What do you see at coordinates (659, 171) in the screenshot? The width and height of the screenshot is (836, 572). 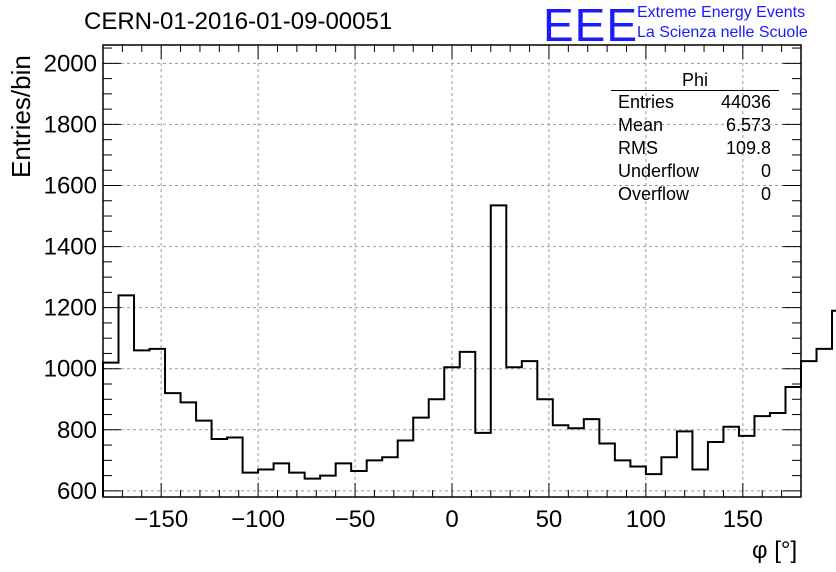 I see `stats-label: Underflow` at bounding box center [659, 171].